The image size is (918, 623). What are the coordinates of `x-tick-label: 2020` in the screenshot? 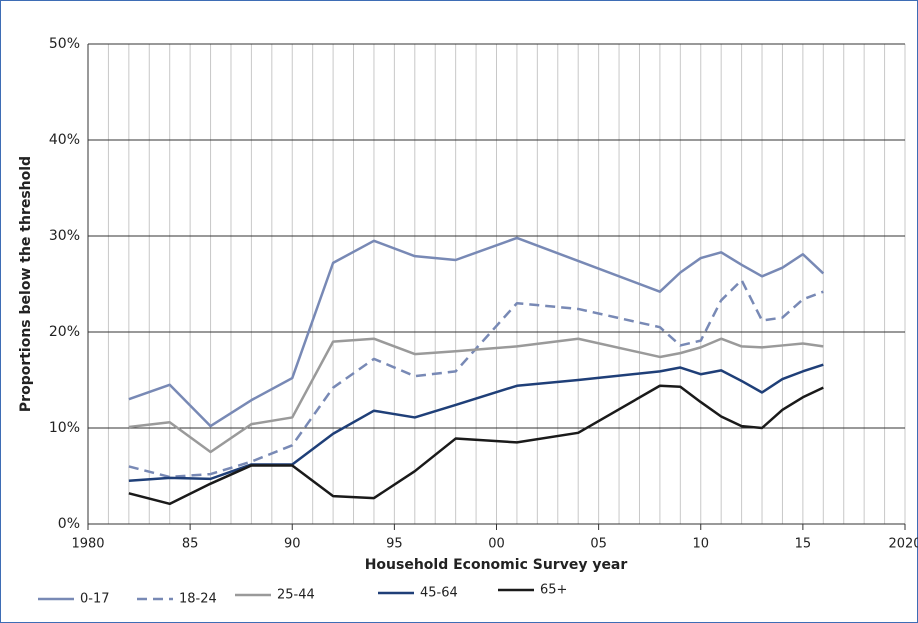 It's located at (903, 544).